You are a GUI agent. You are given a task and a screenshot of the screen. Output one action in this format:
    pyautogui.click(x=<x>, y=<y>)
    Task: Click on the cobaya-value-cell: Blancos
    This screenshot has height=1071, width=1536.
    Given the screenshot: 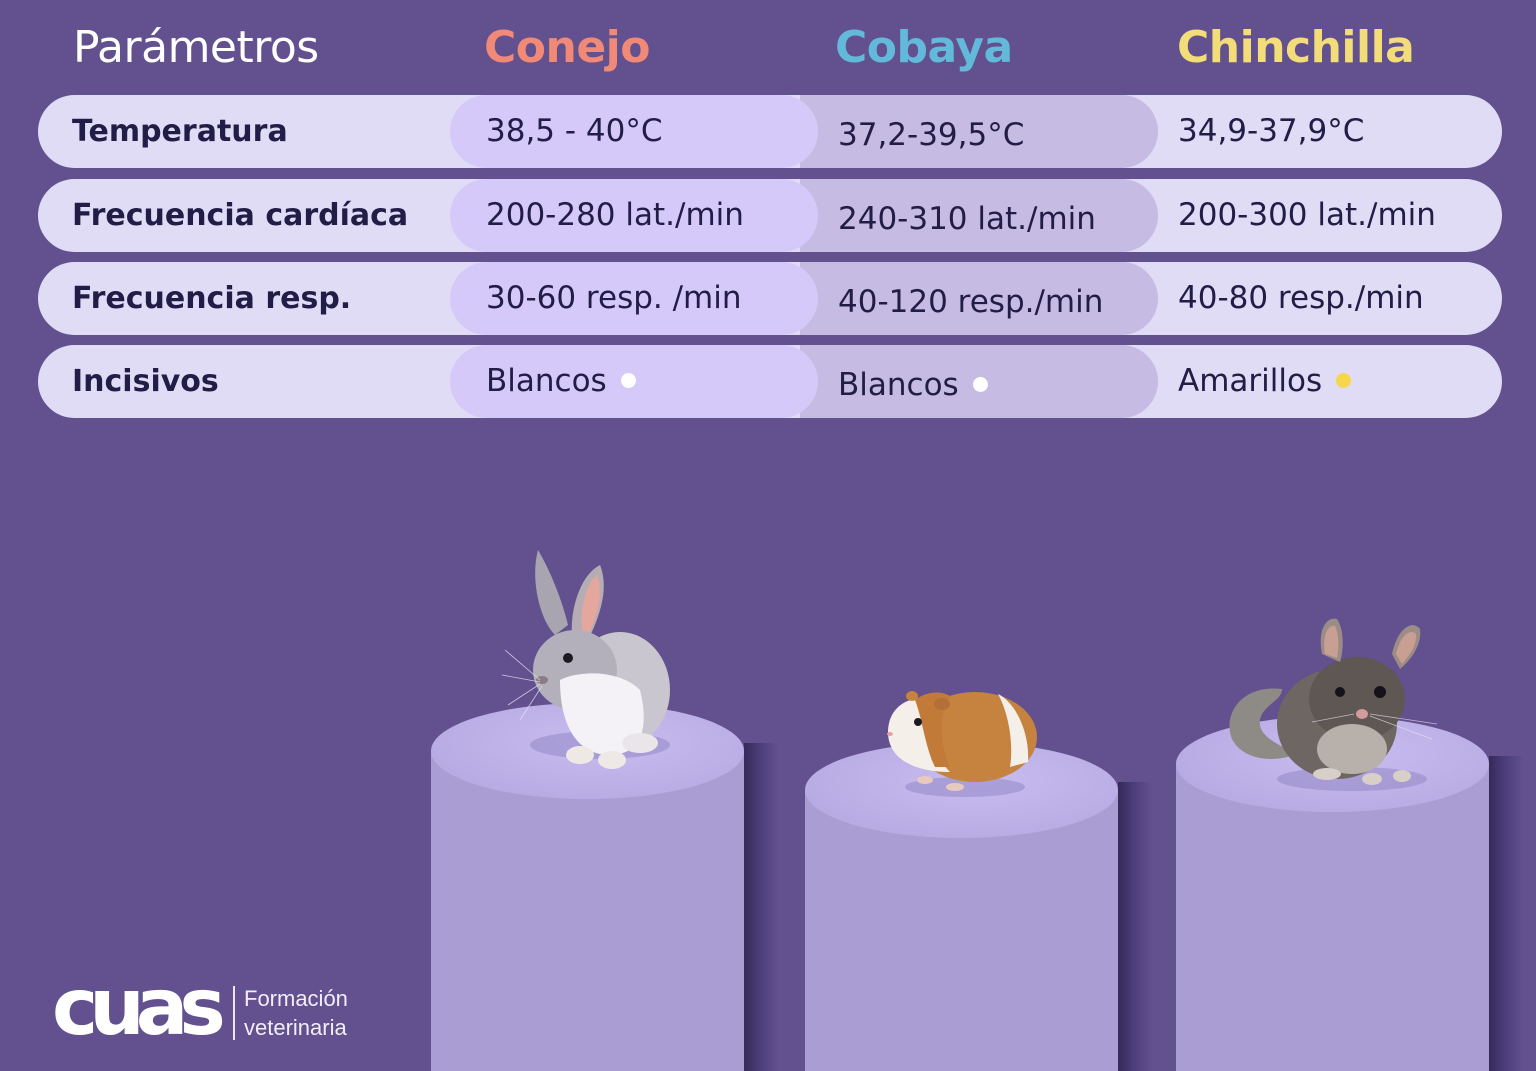 What is the action you would take?
    pyautogui.click(x=913, y=385)
    